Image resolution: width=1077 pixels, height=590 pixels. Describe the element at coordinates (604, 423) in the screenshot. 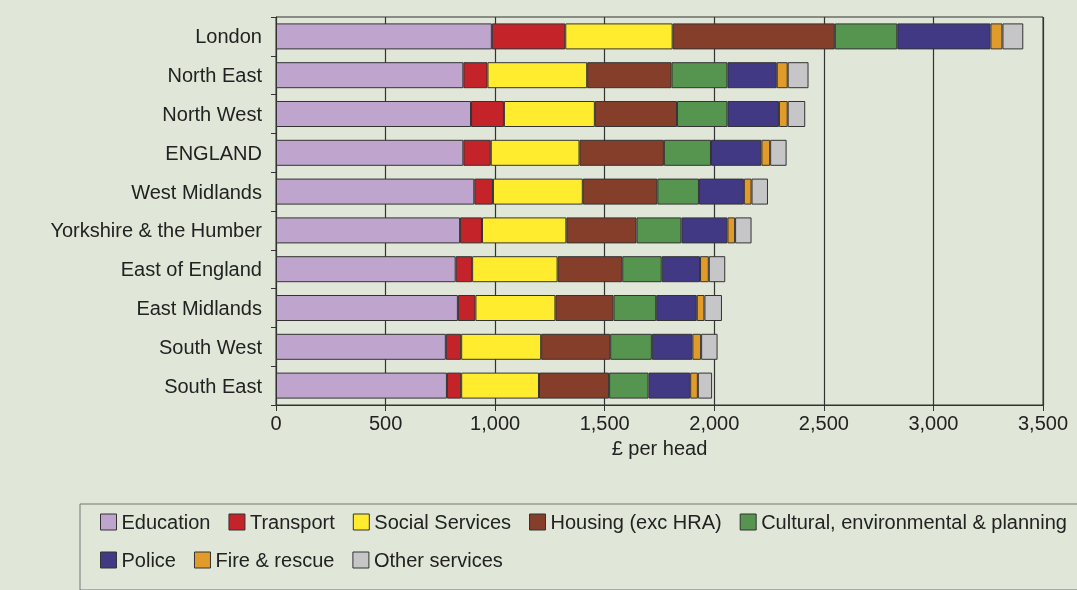

I see `x-tick-label: 1,500` at that location.